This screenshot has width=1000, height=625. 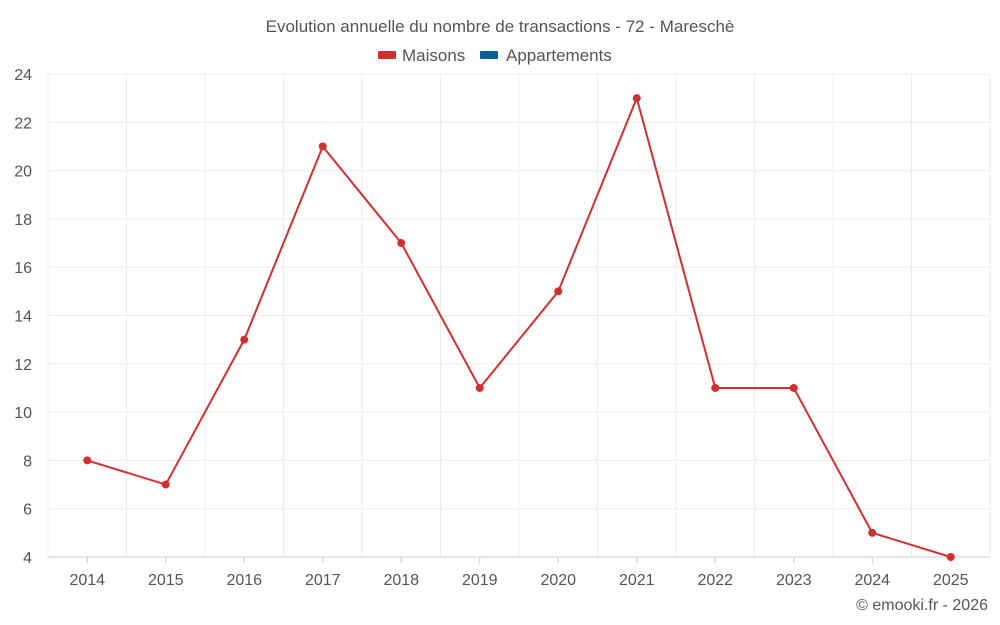 I want to click on x-tick-label: 2021, so click(x=637, y=580).